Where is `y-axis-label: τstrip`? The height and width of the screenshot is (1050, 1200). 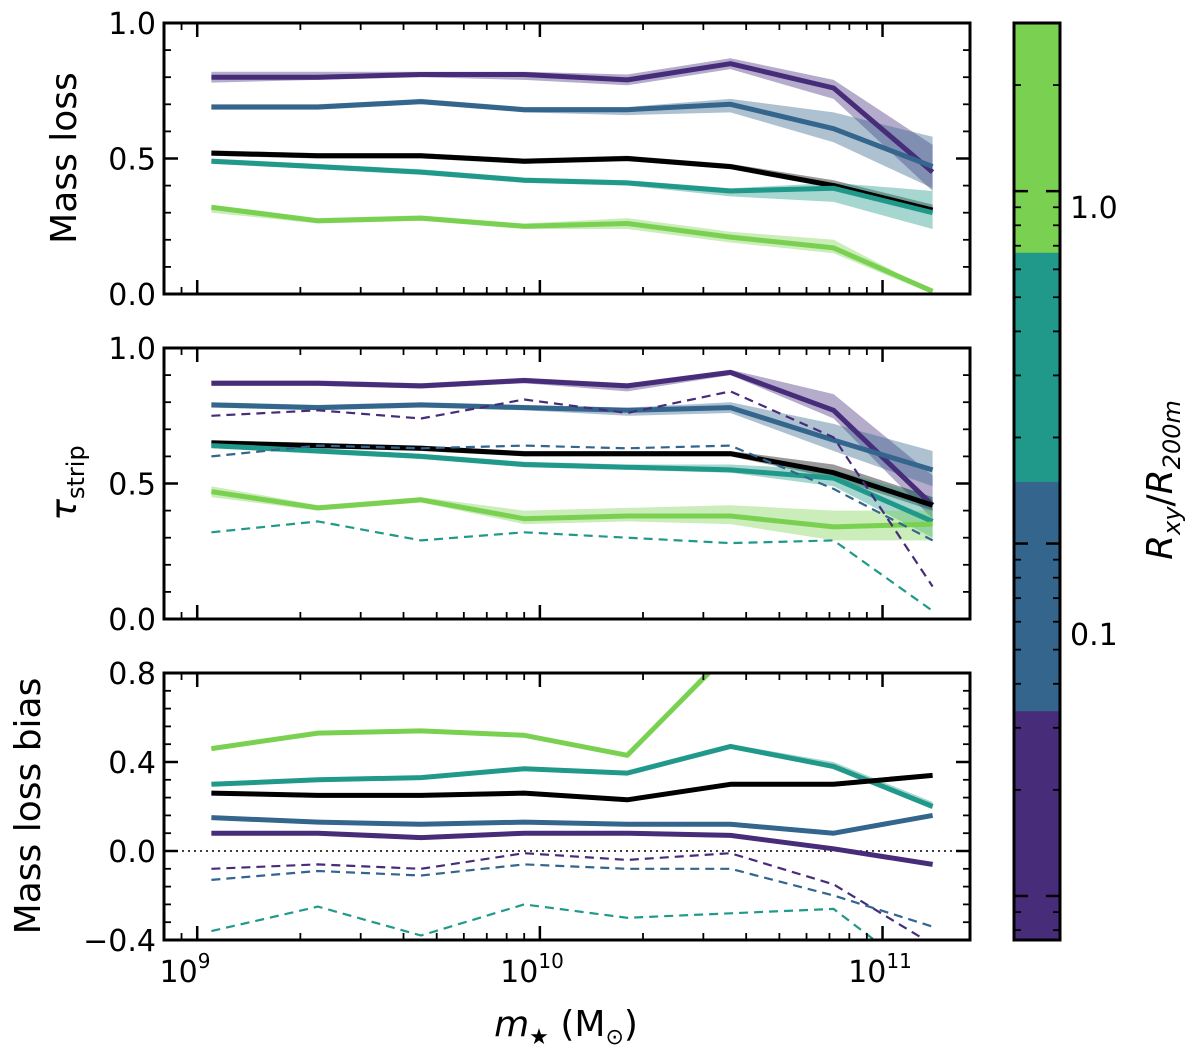 y-axis-label: τstrip is located at coordinates (67, 482).